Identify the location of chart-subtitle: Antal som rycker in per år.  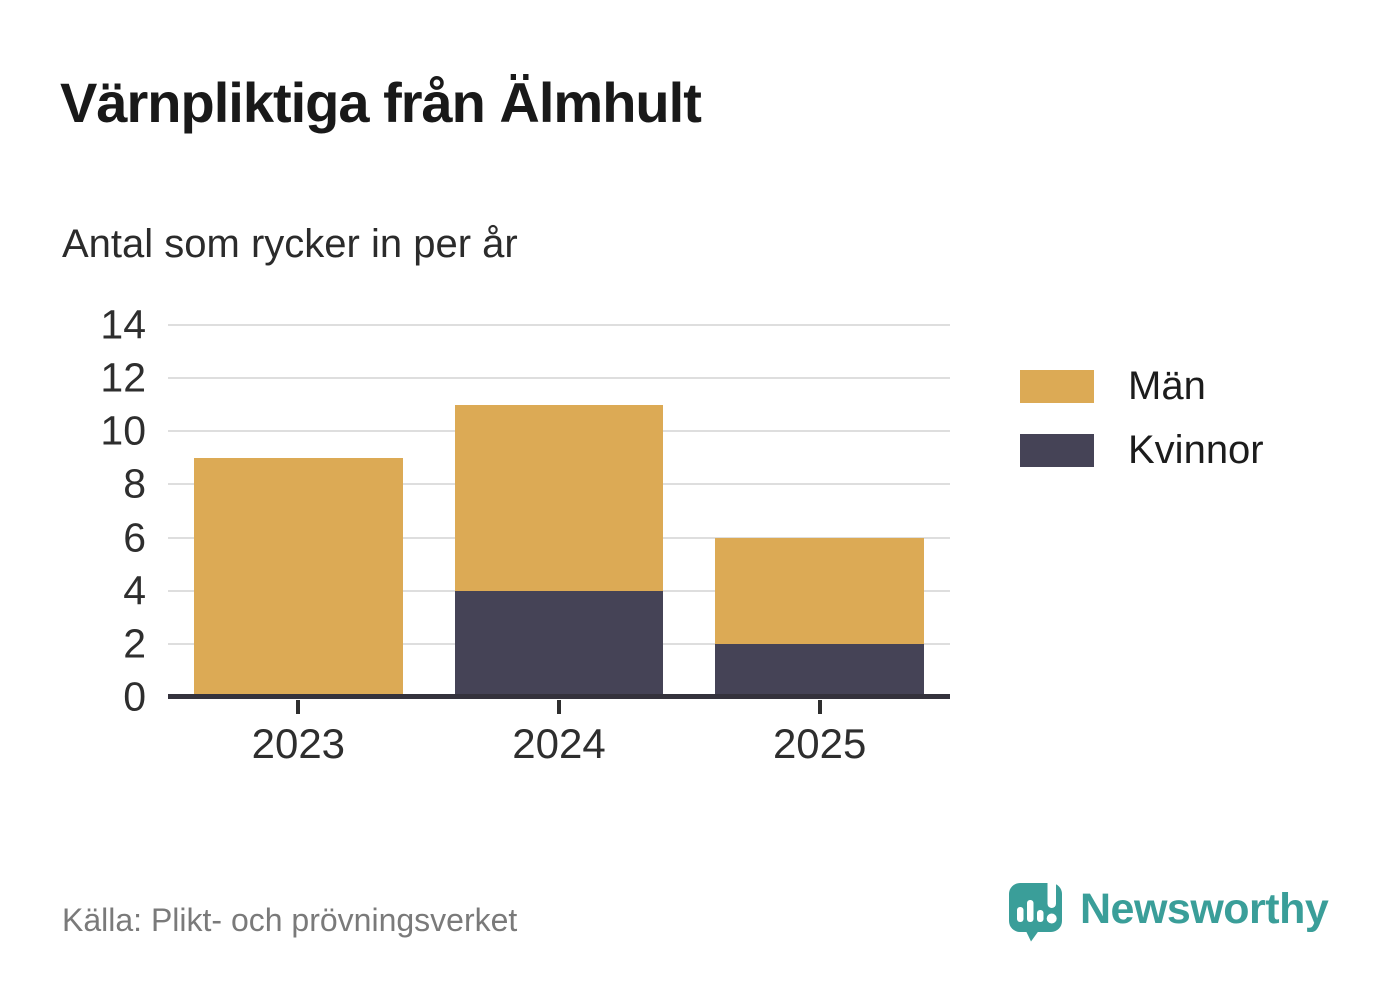
(290, 244).